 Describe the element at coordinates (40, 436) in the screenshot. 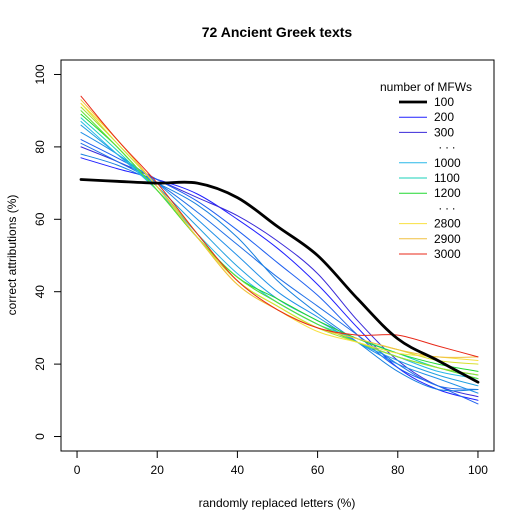

I see `y-tick-label: 0` at that location.